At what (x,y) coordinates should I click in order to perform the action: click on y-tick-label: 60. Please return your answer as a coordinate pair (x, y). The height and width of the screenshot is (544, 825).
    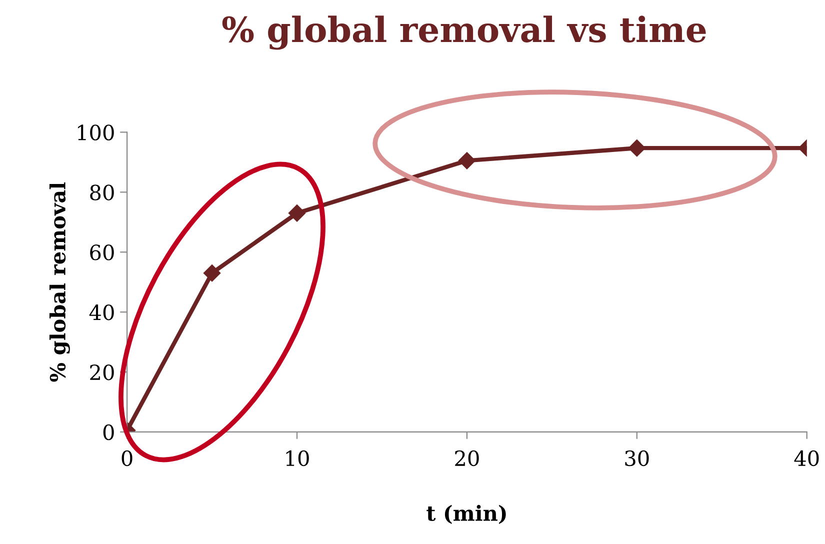
    Looking at the image, I should click on (102, 252).